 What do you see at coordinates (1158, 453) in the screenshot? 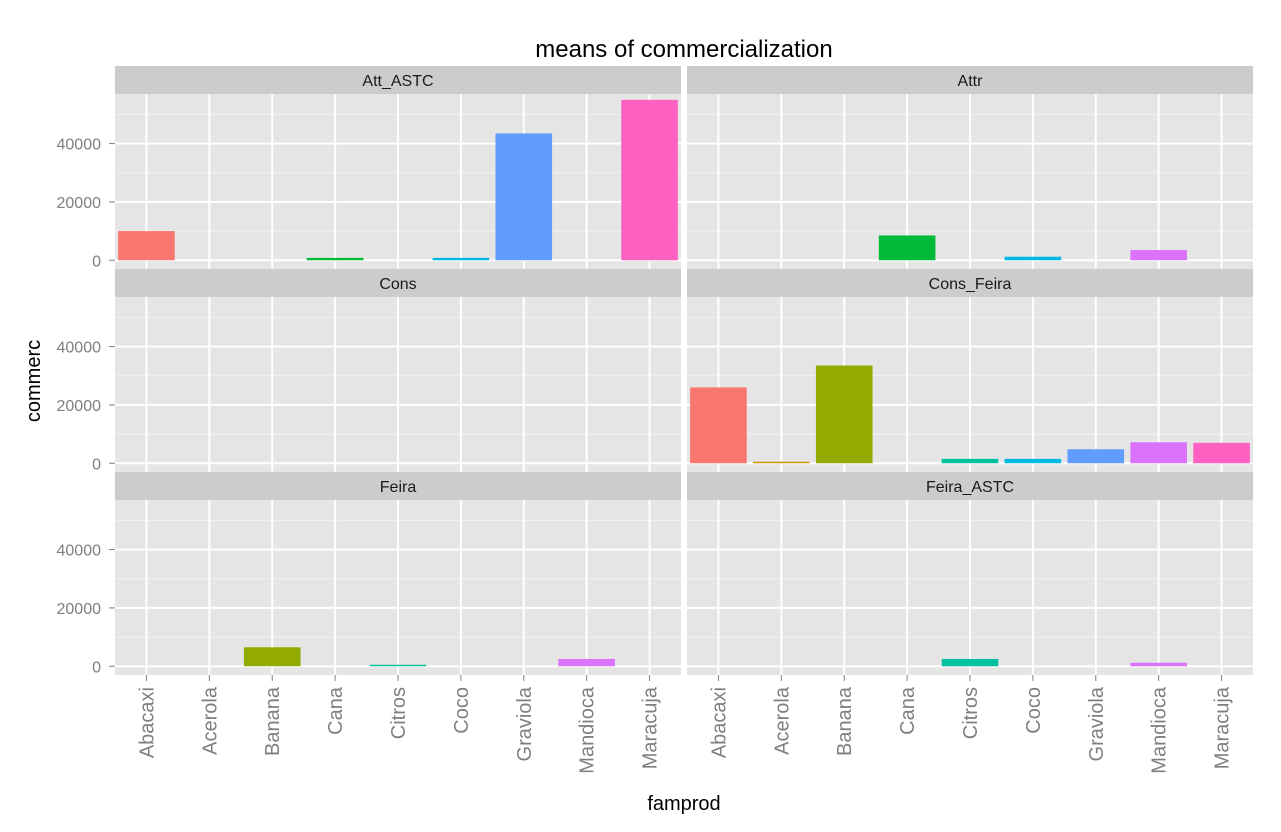
I see `bar-cons-feira-mandioca` at bounding box center [1158, 453].